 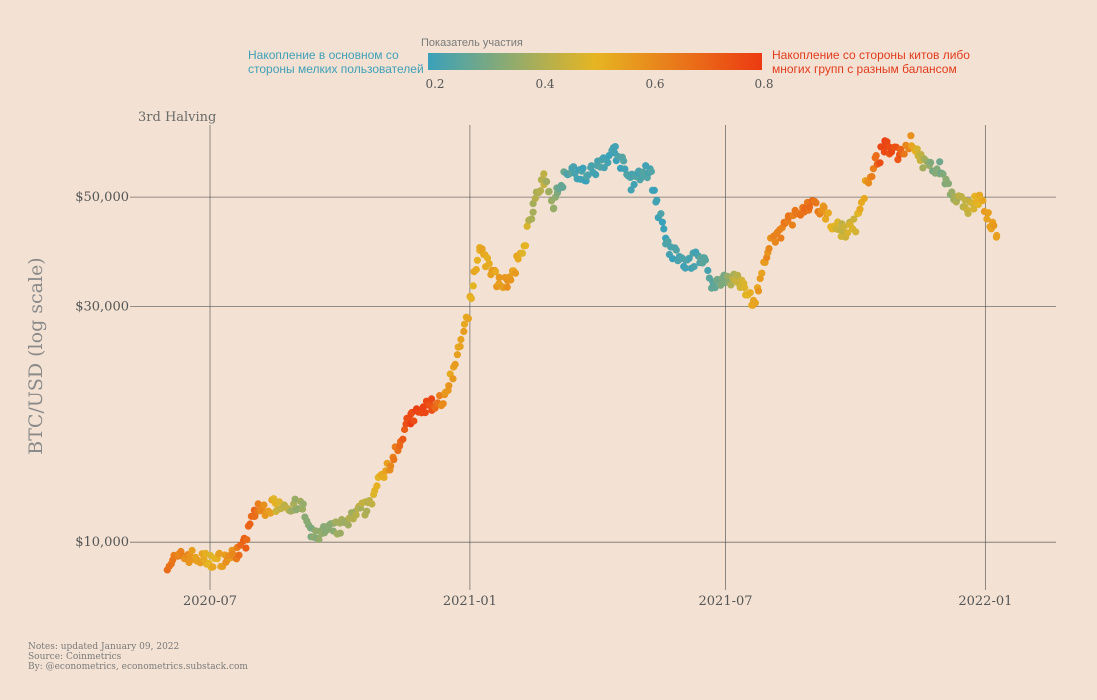 What do you see at coordinates (864, 69) in the screenshot?
I see `legend-right-line2: многих групп с разным балансом` at bounding box center [864, 69].